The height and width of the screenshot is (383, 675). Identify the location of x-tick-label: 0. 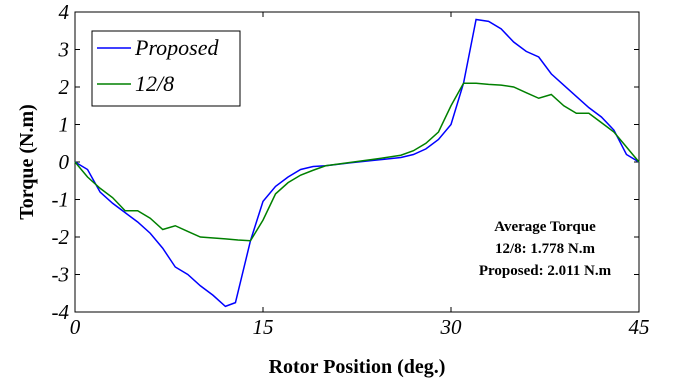
(75, 327).